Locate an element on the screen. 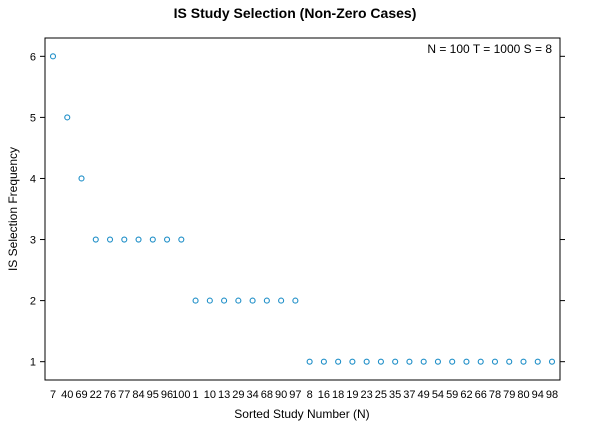 This screenshot has height=431, width=590. x-axis-label: Sorted Study Number (N) is located at coordinates (301, 414).